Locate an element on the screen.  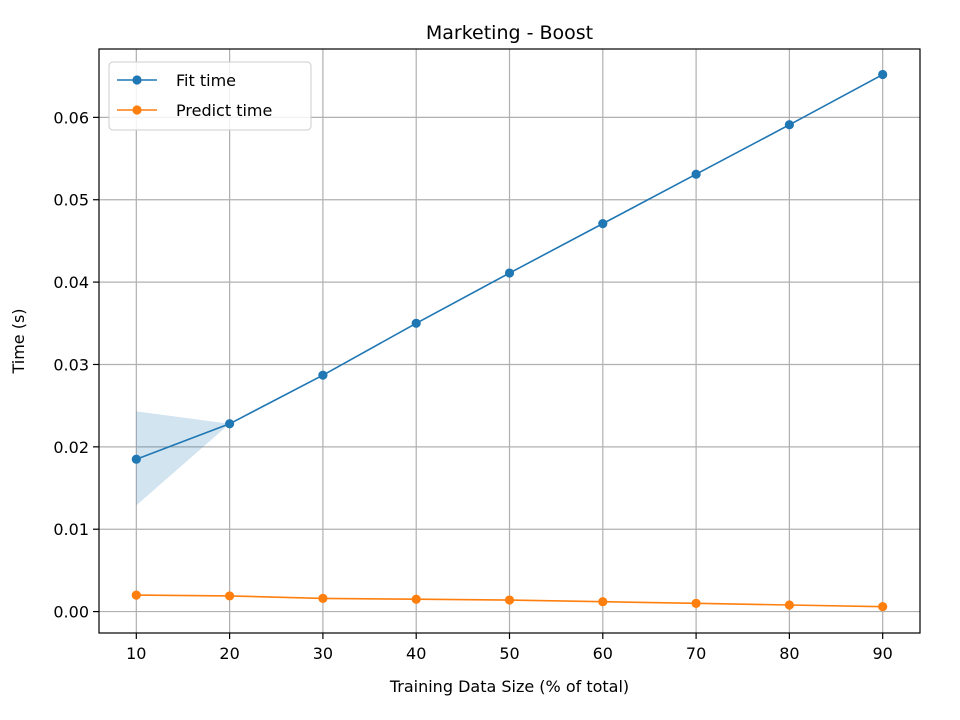
legend-item: Predict time is located at coordinates (194, 110).